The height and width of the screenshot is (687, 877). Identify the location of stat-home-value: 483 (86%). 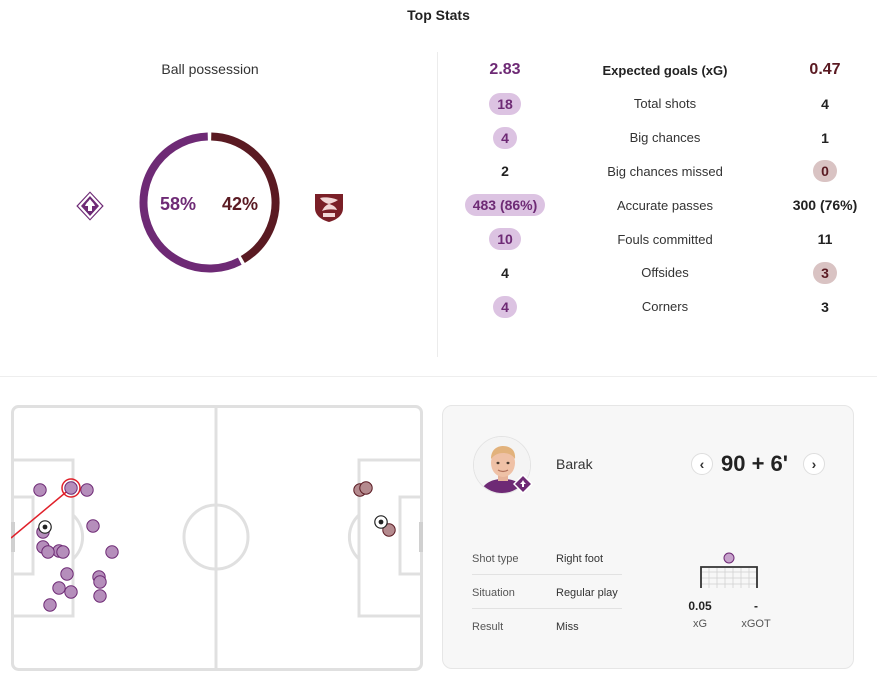
(505, 205).